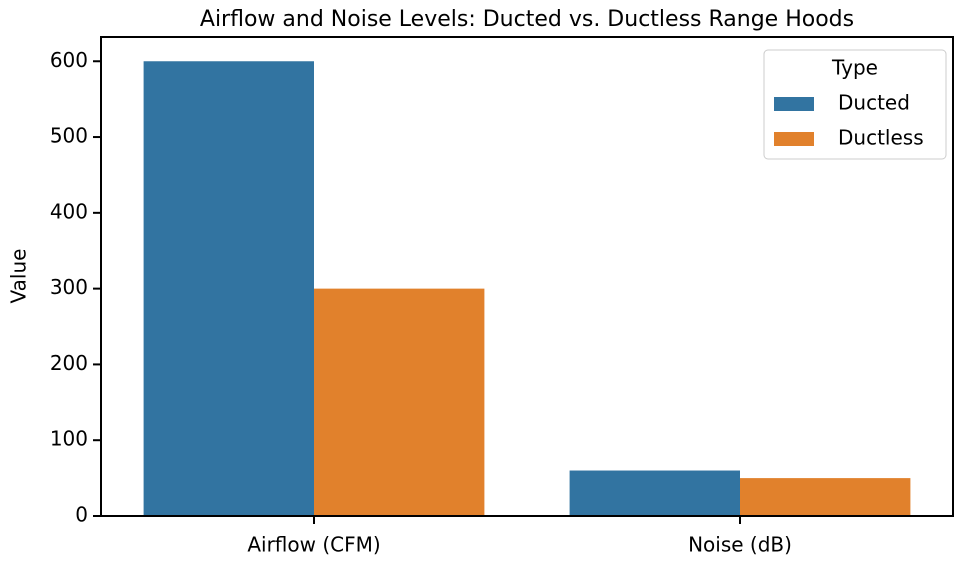  I want to click on y-tick-label: 100, so click(69, 439).